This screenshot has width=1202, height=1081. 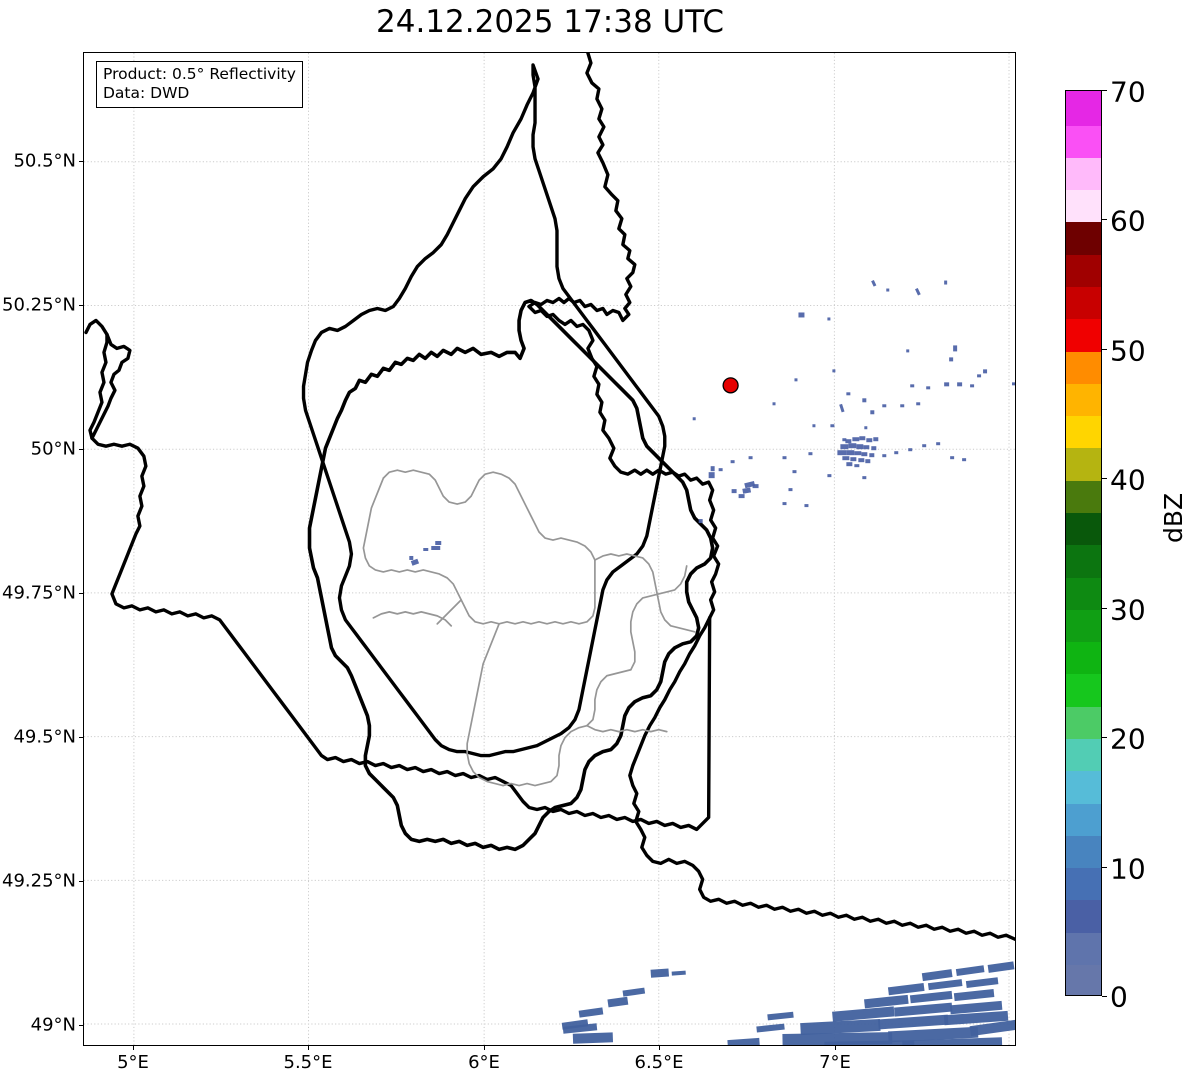 What do you see at coordinates (1128, 351) in the screenshot?
I see `colorbar-label-50: 50` at bounding box center [1128, 351].